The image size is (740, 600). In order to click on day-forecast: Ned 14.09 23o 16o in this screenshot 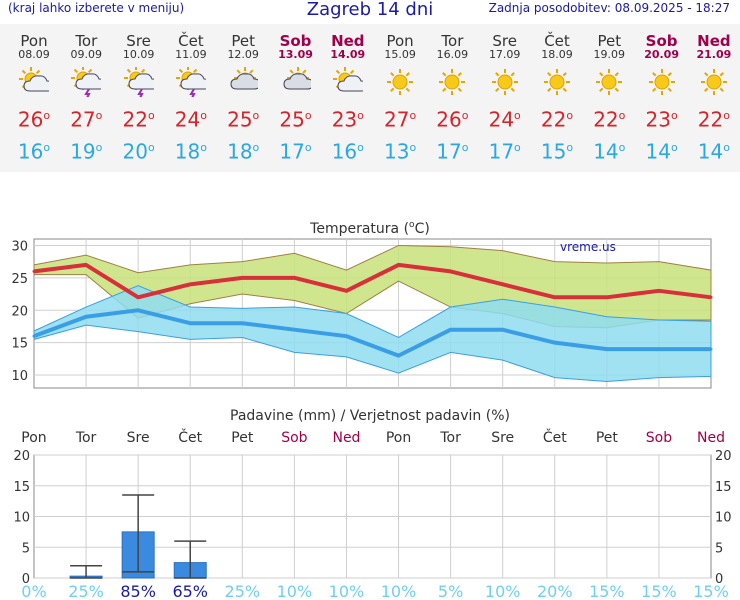, I will do `click(348, 93)`.